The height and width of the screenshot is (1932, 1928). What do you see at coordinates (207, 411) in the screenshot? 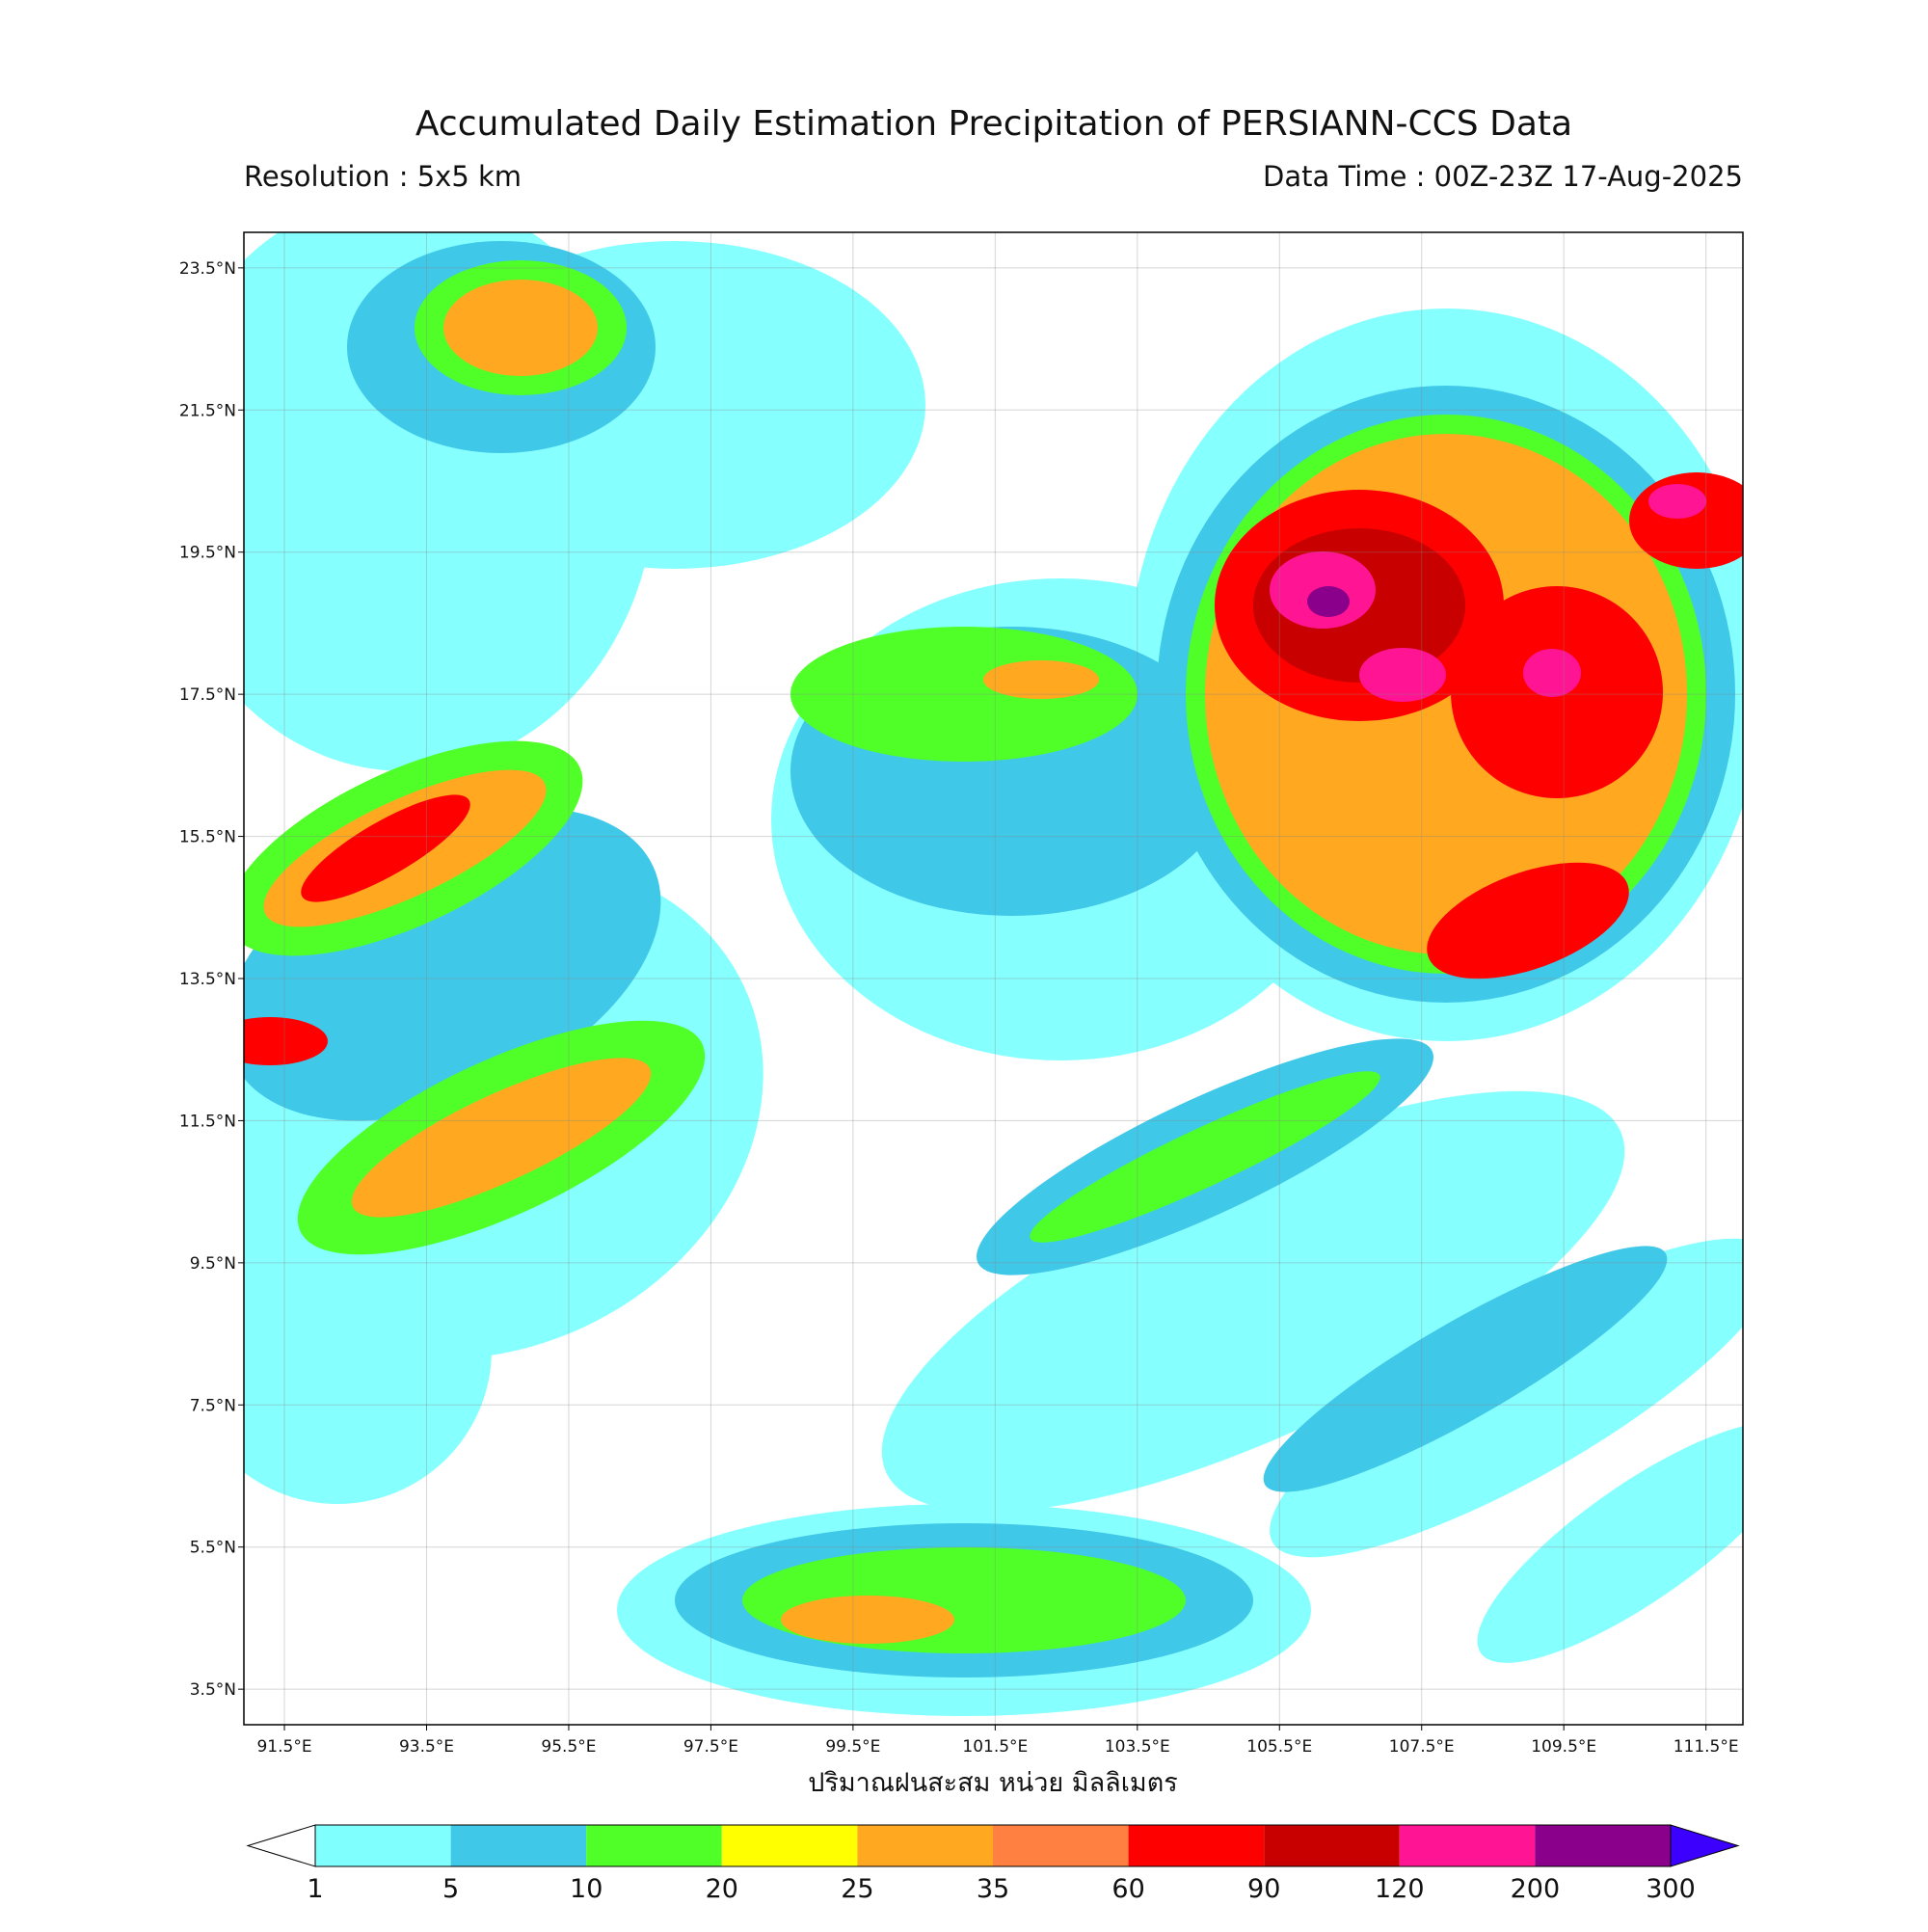
I see `y-tick-label: 21.5°N` at bounding box center [207, 411].